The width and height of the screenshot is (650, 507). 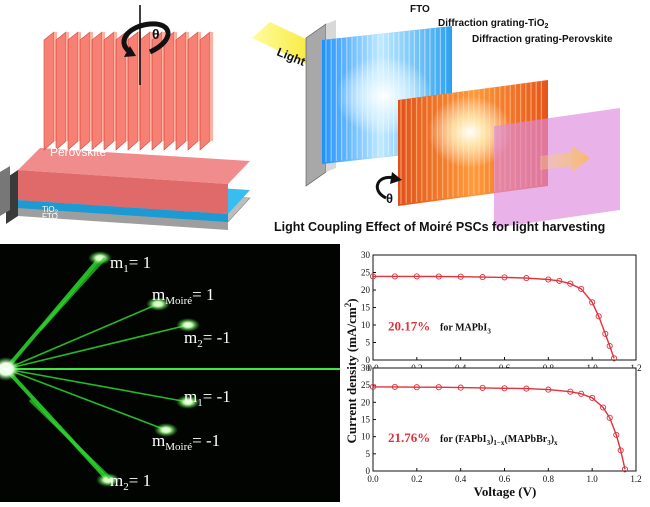 I want to click on label-text: for (FAPbI, so click(x=463, y=439).